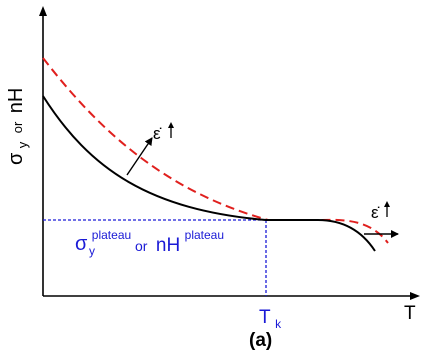 This screenshot has width=424, height=355. What do you see at coordinates (139, 156) in the screenshot?
I see `strain-rate-arrow-left` at bounding box center [139, 156].